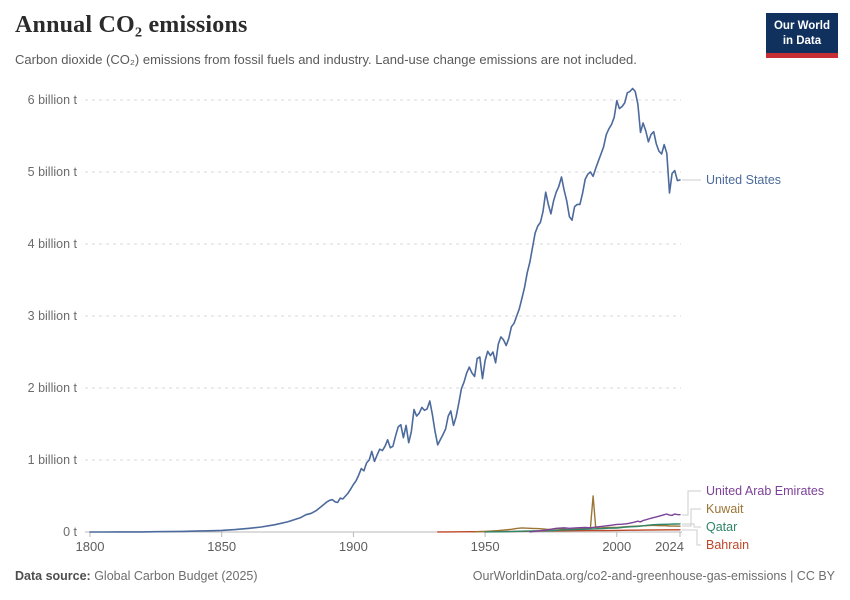 This screenshot has height=600, width=850. Describe the element at coordinates (722, 526) in the screenshot. I see `series-label-qatar: Qatar` at that location.